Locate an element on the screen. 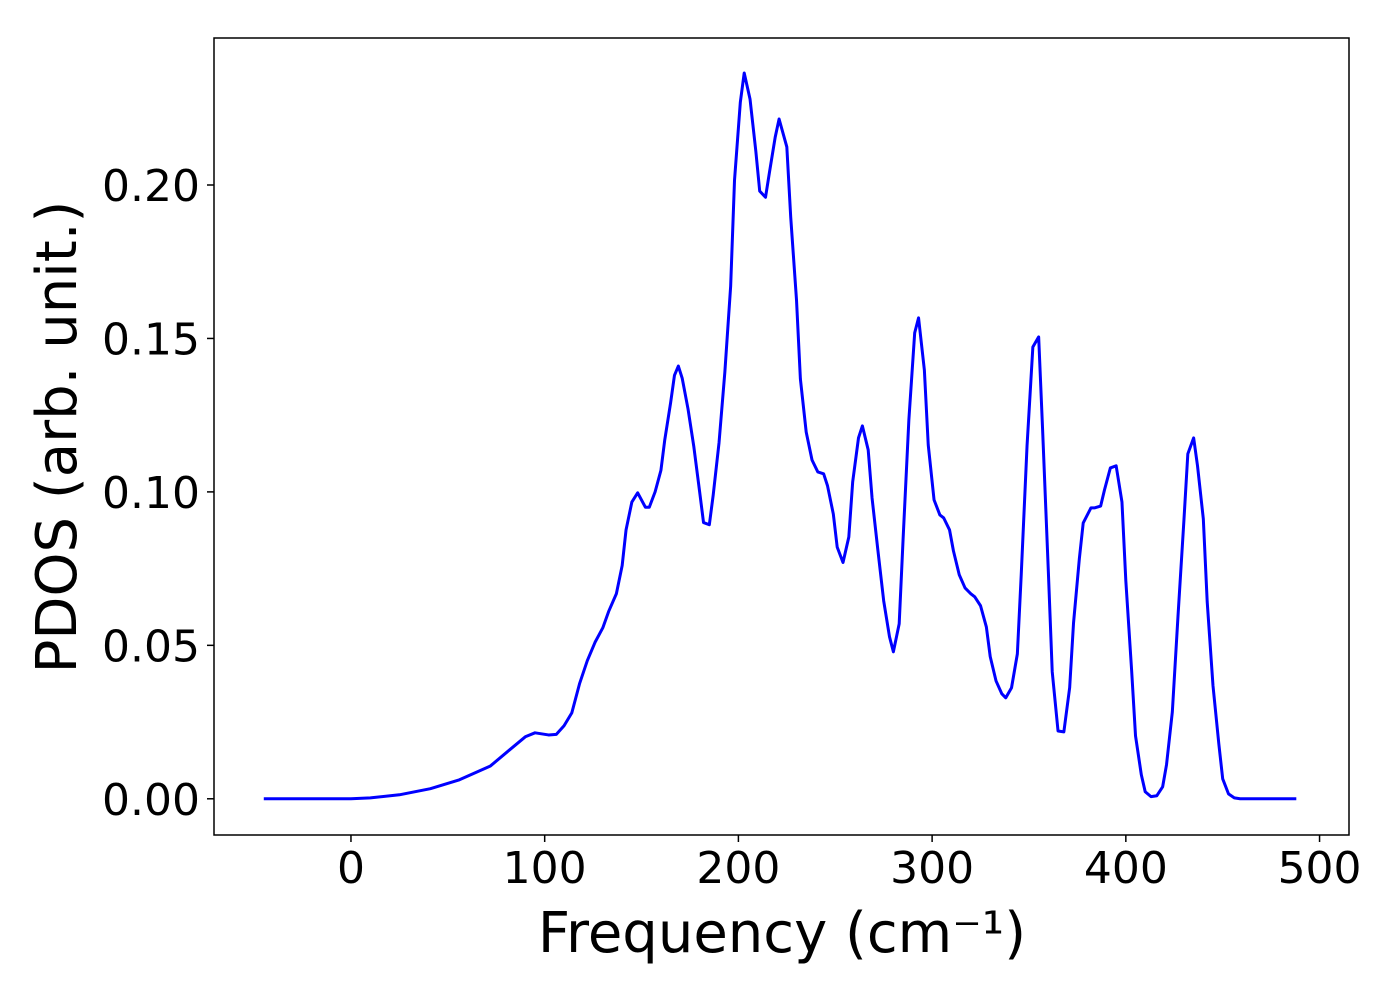 The width and height of the screenshot is (1400, 1004). y-tick-label: 0.10 is located at coordinates (151, 493).